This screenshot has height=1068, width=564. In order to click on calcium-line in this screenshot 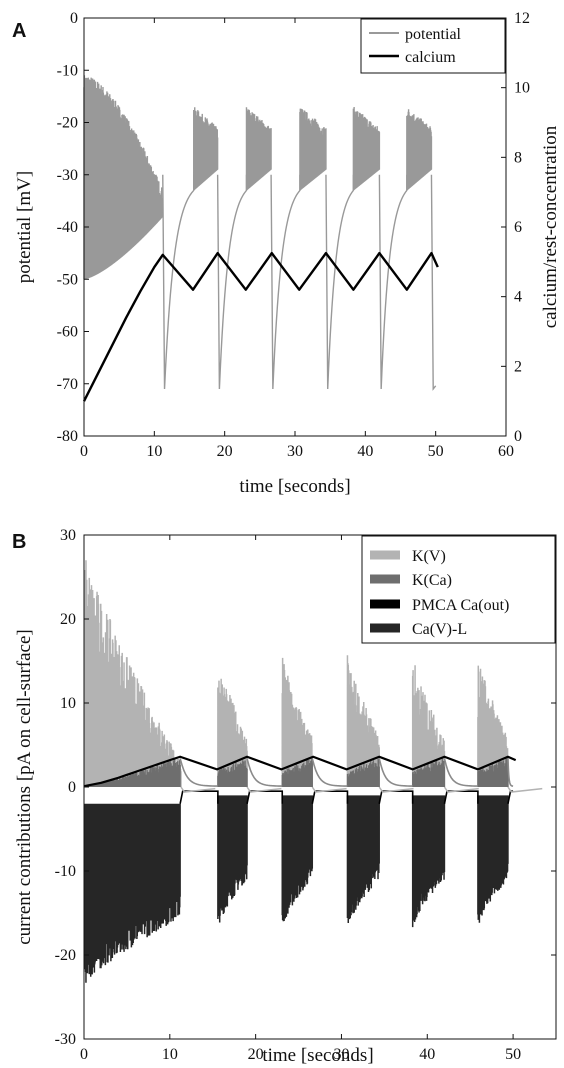, I will do `click(260, 326)`.